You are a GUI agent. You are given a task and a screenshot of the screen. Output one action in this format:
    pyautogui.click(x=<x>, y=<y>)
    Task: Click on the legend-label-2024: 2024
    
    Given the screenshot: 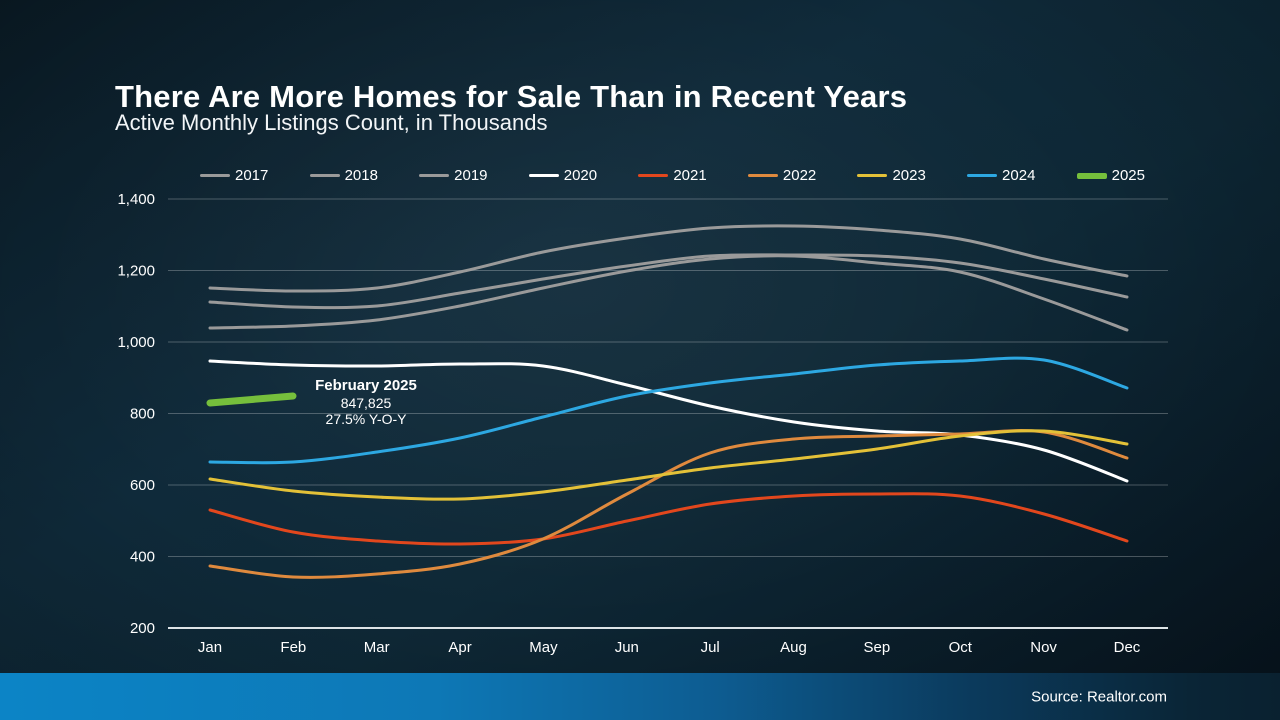 What is the action you would take?
    pyautogui.click(x=1019, y=175)
    